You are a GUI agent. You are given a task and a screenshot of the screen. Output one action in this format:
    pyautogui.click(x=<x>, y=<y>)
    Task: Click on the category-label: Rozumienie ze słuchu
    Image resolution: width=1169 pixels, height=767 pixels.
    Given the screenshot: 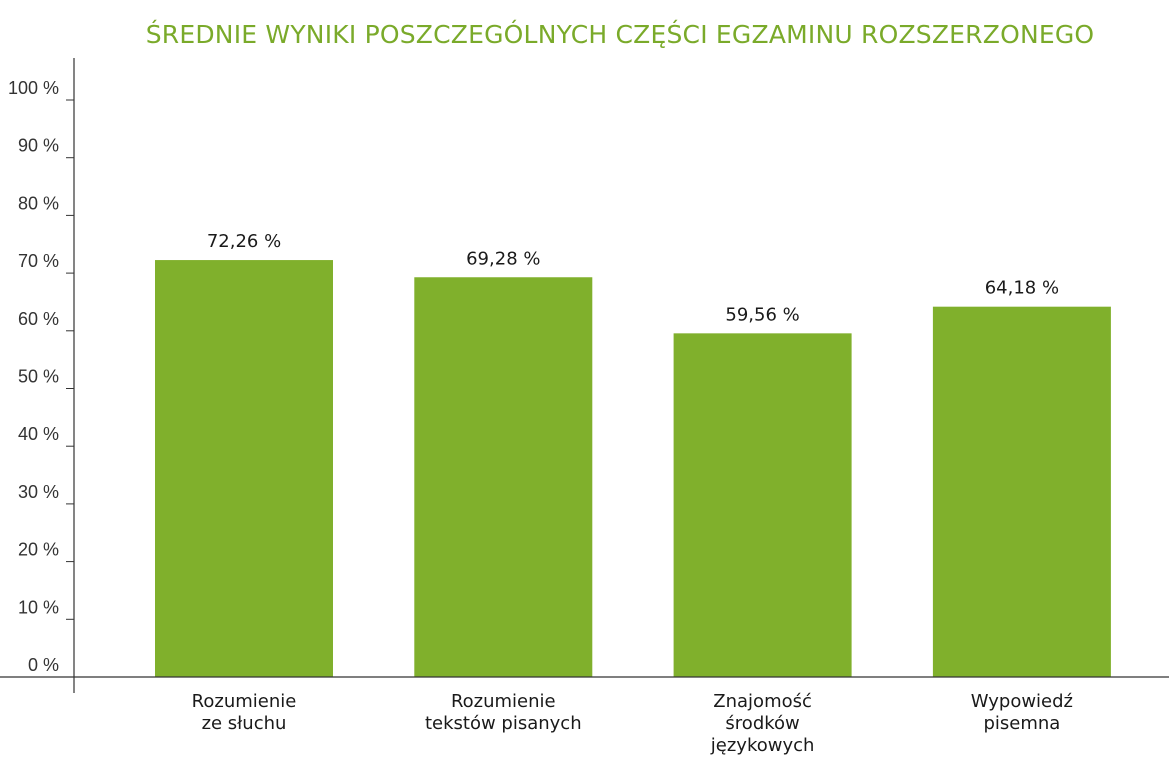 What is the action you would take?
    pyautogui.click(x=244, y=712)
    